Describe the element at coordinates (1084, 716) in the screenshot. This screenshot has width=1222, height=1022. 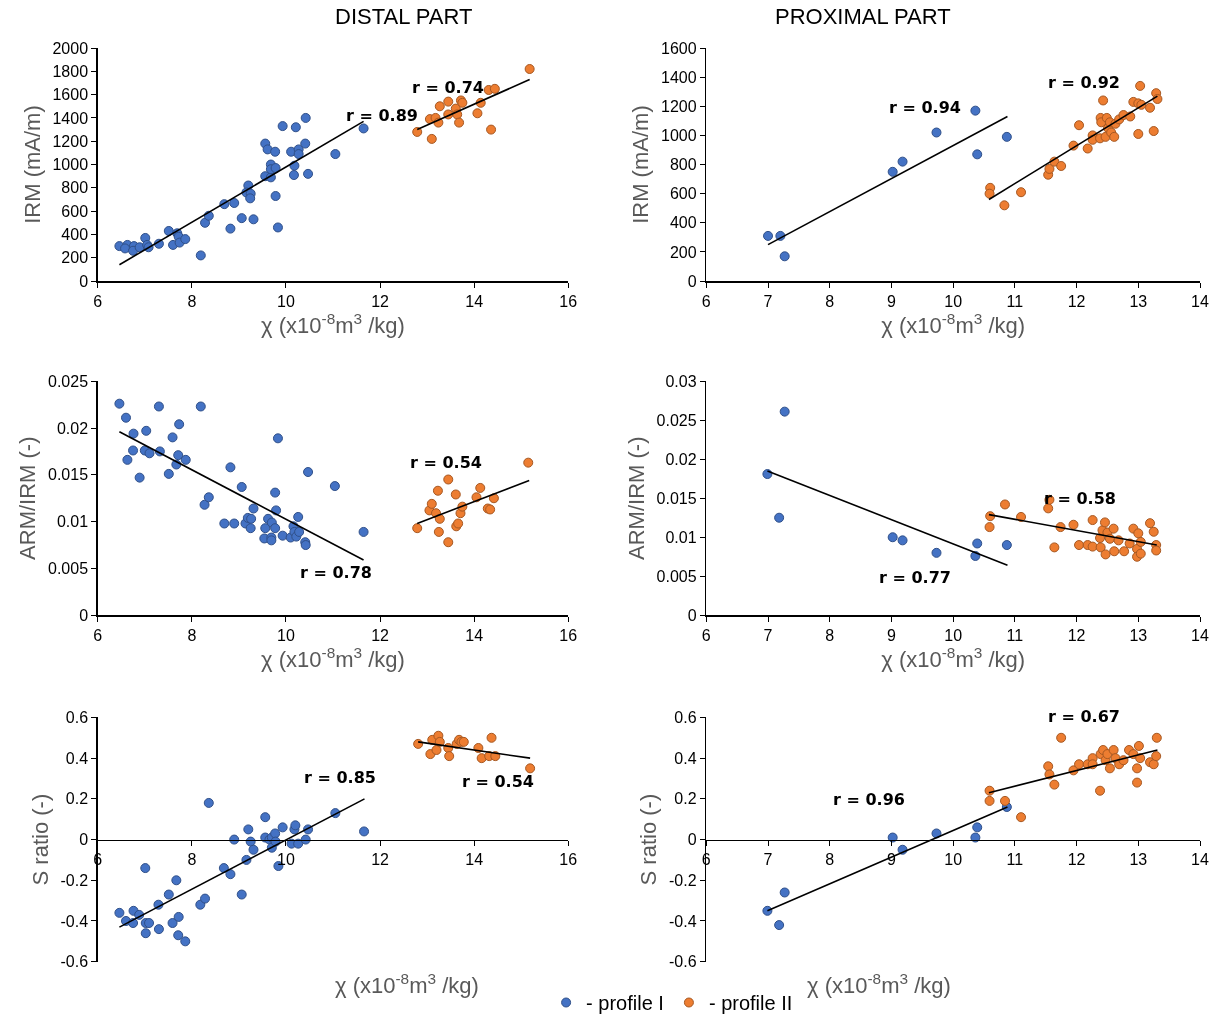
I see `annotation: r = 0.67` at that location.